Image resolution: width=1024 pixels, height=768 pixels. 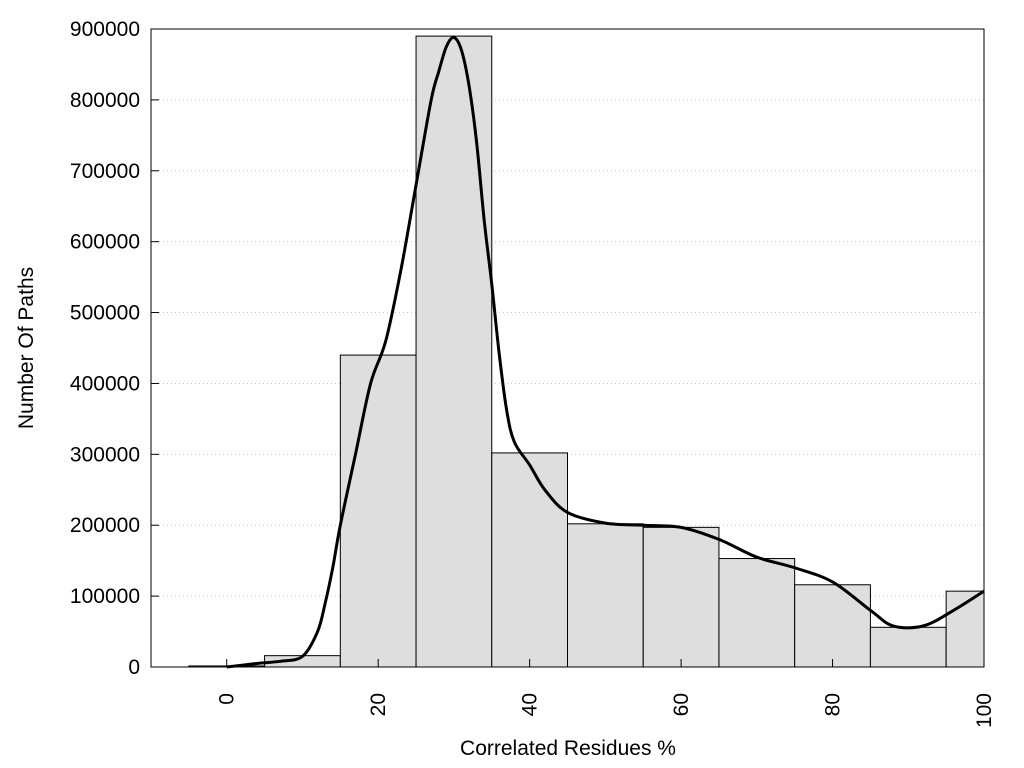 What do you see at coordinates (568, 748) in the screenshot?
I see `x-axis-title: Correlated Residues %` at bounding box center [568, 748].